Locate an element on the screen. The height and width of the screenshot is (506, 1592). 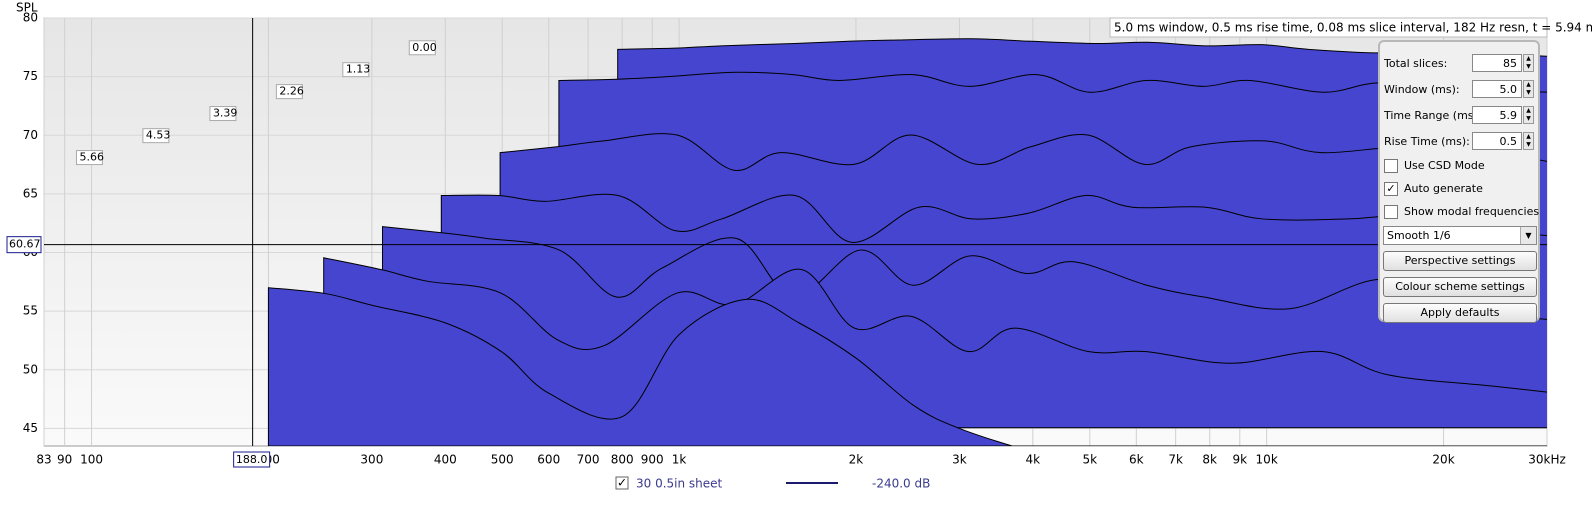
button: Colour scheme settings is located at coordinates (1460, 287).